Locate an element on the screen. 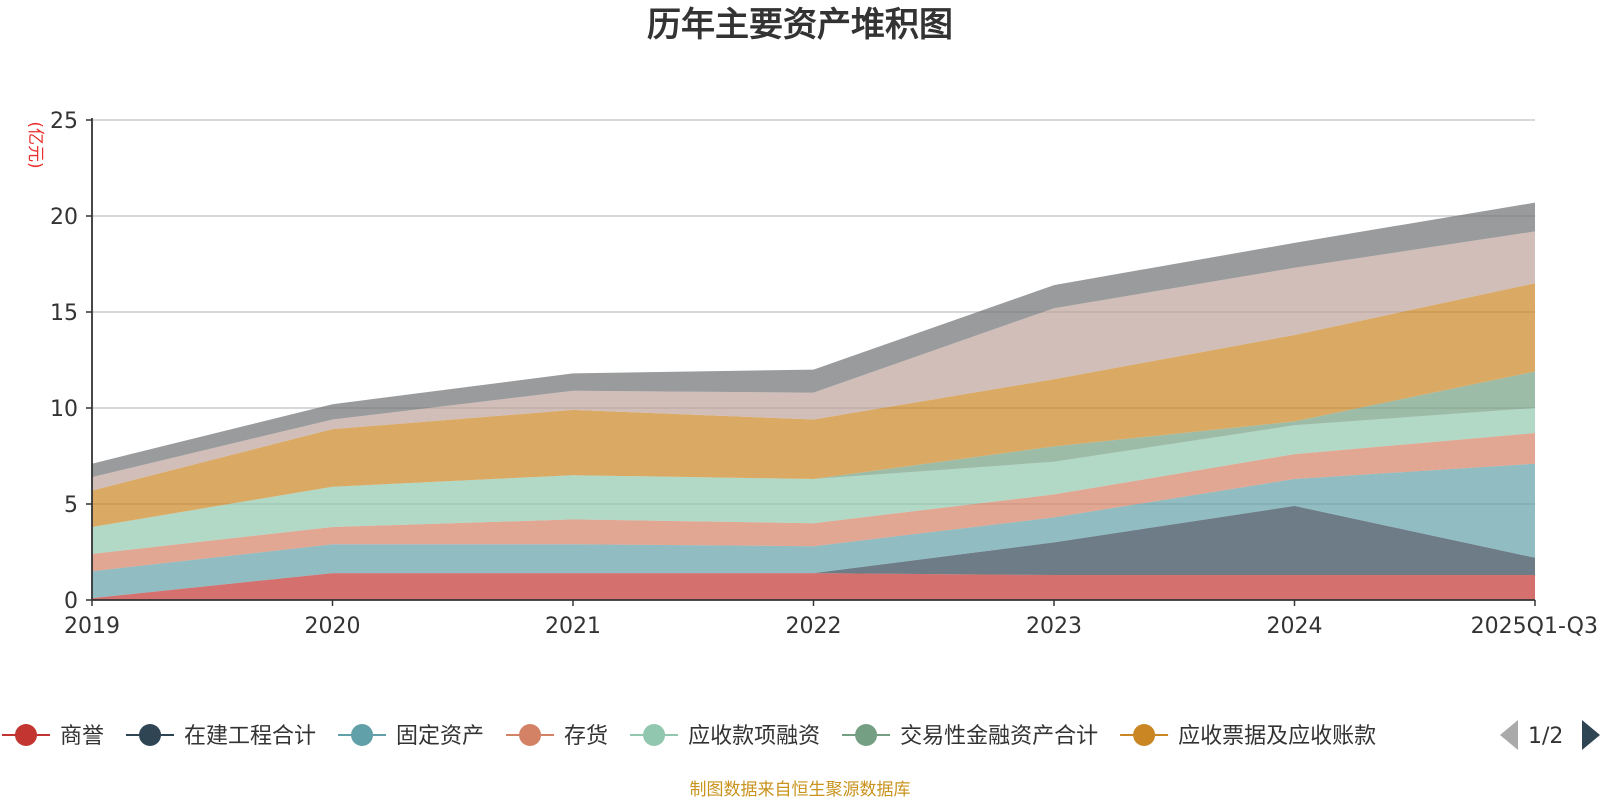 This screenshot has height=800, width=1600. legend-label: 应收款项融资 is located at coordinates (754, 736).